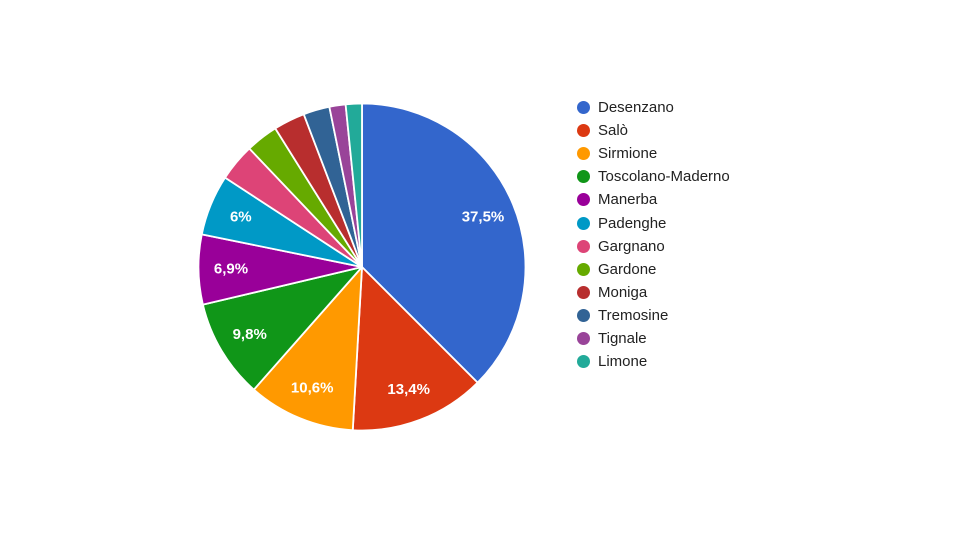  I want to click on legend-label: Salò, so click(613, 131).